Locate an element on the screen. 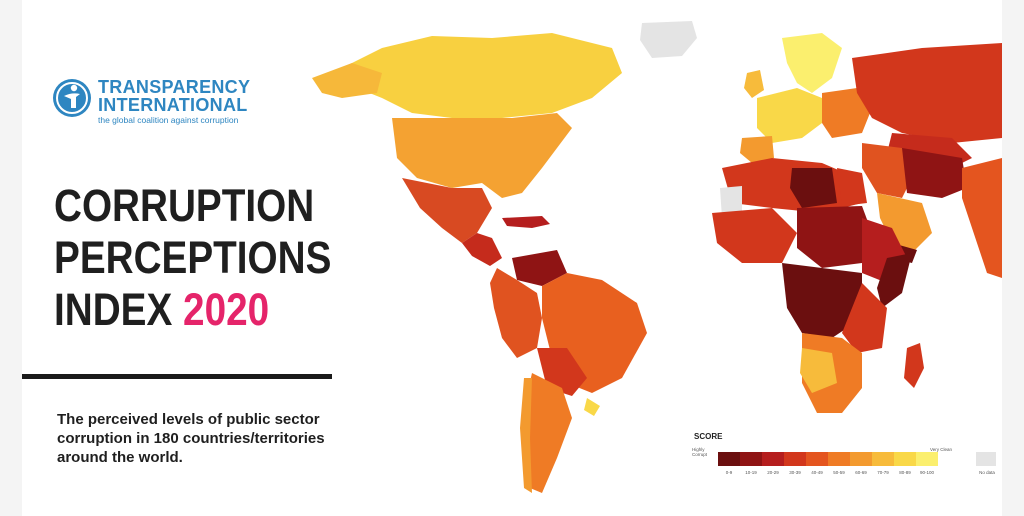 This screenshot has width=1024, height=516. logo-tagline: the global coalition against corruption is located at coordinates (168, 120).